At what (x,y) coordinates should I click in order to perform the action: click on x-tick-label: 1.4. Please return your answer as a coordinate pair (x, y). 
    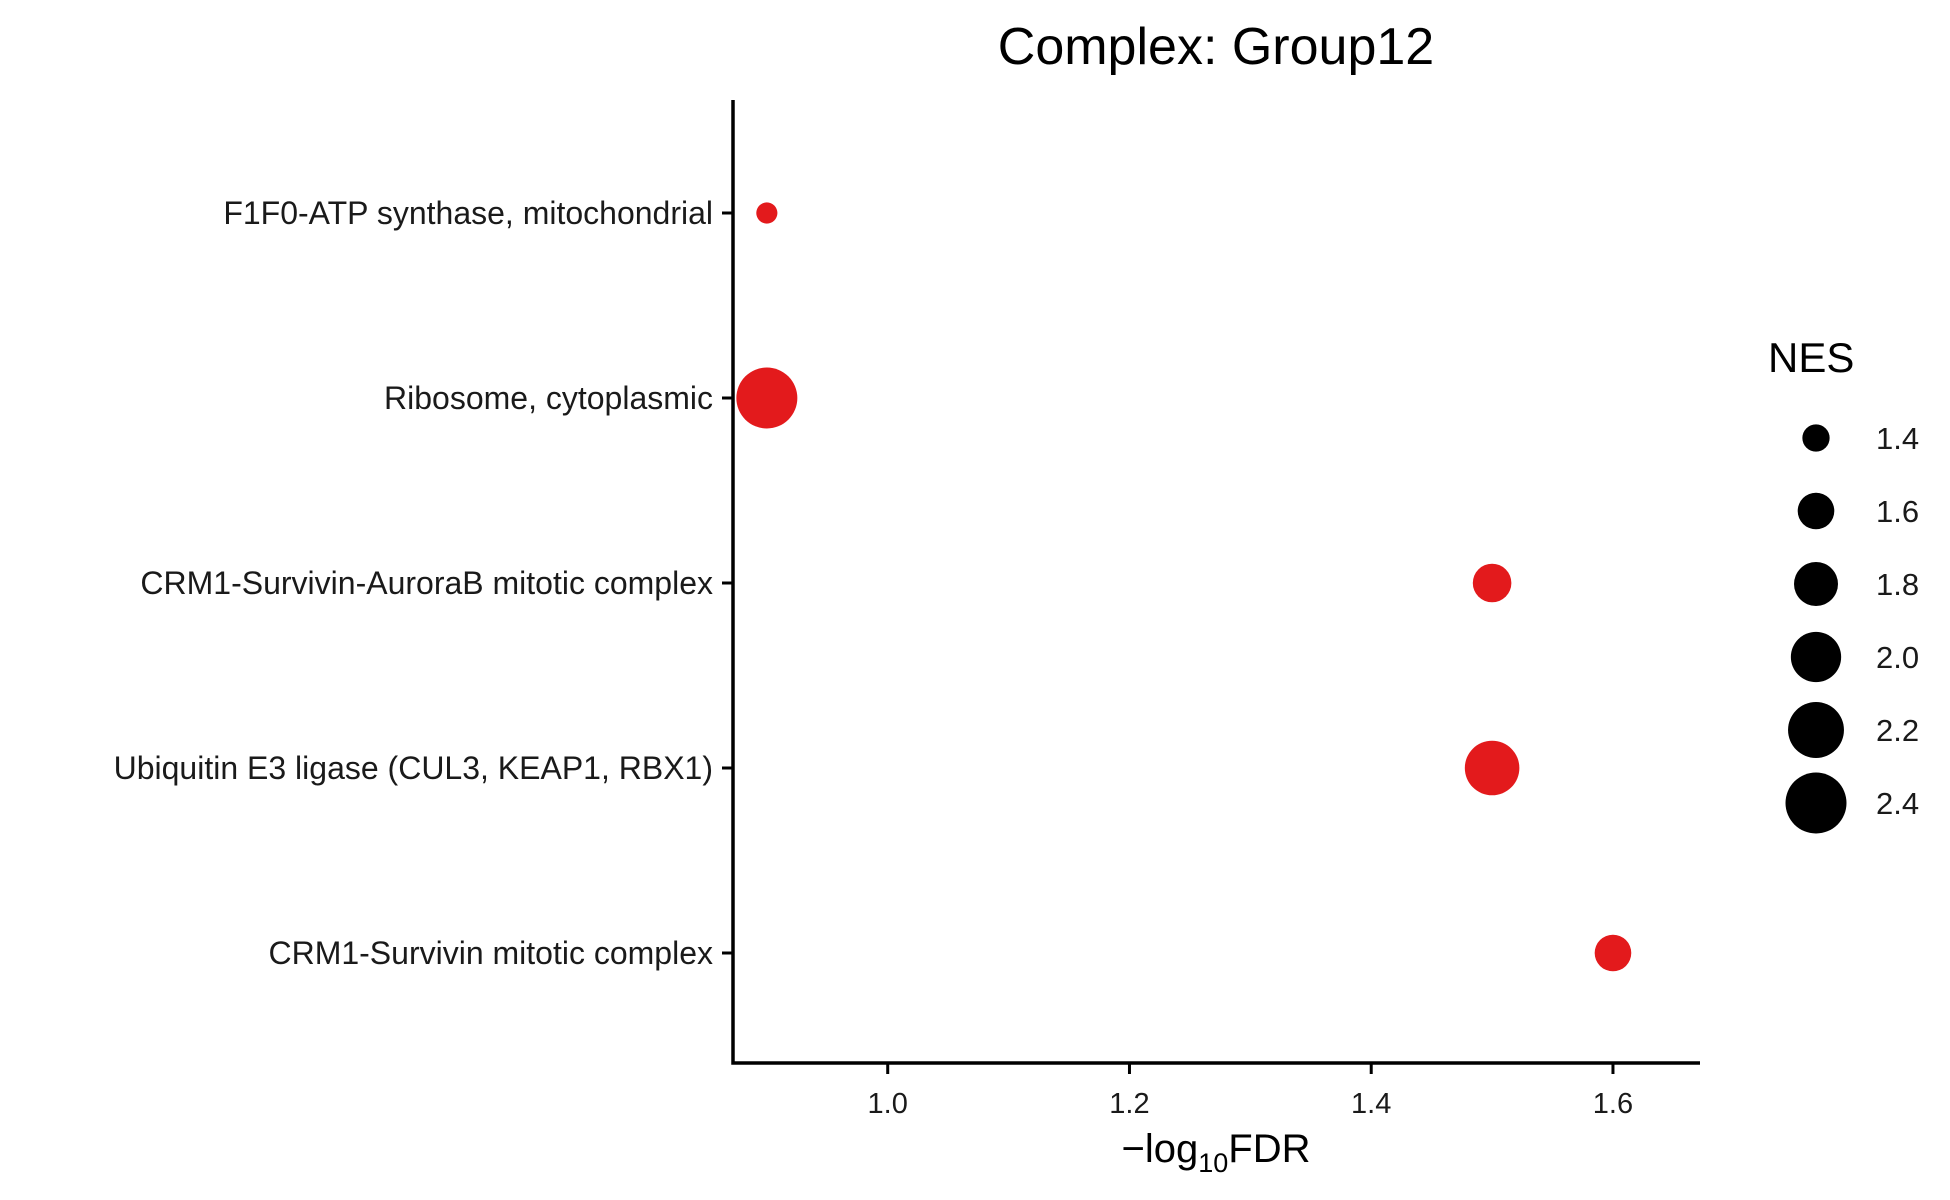
    Looking at the image, I should click on (1371, 1104).